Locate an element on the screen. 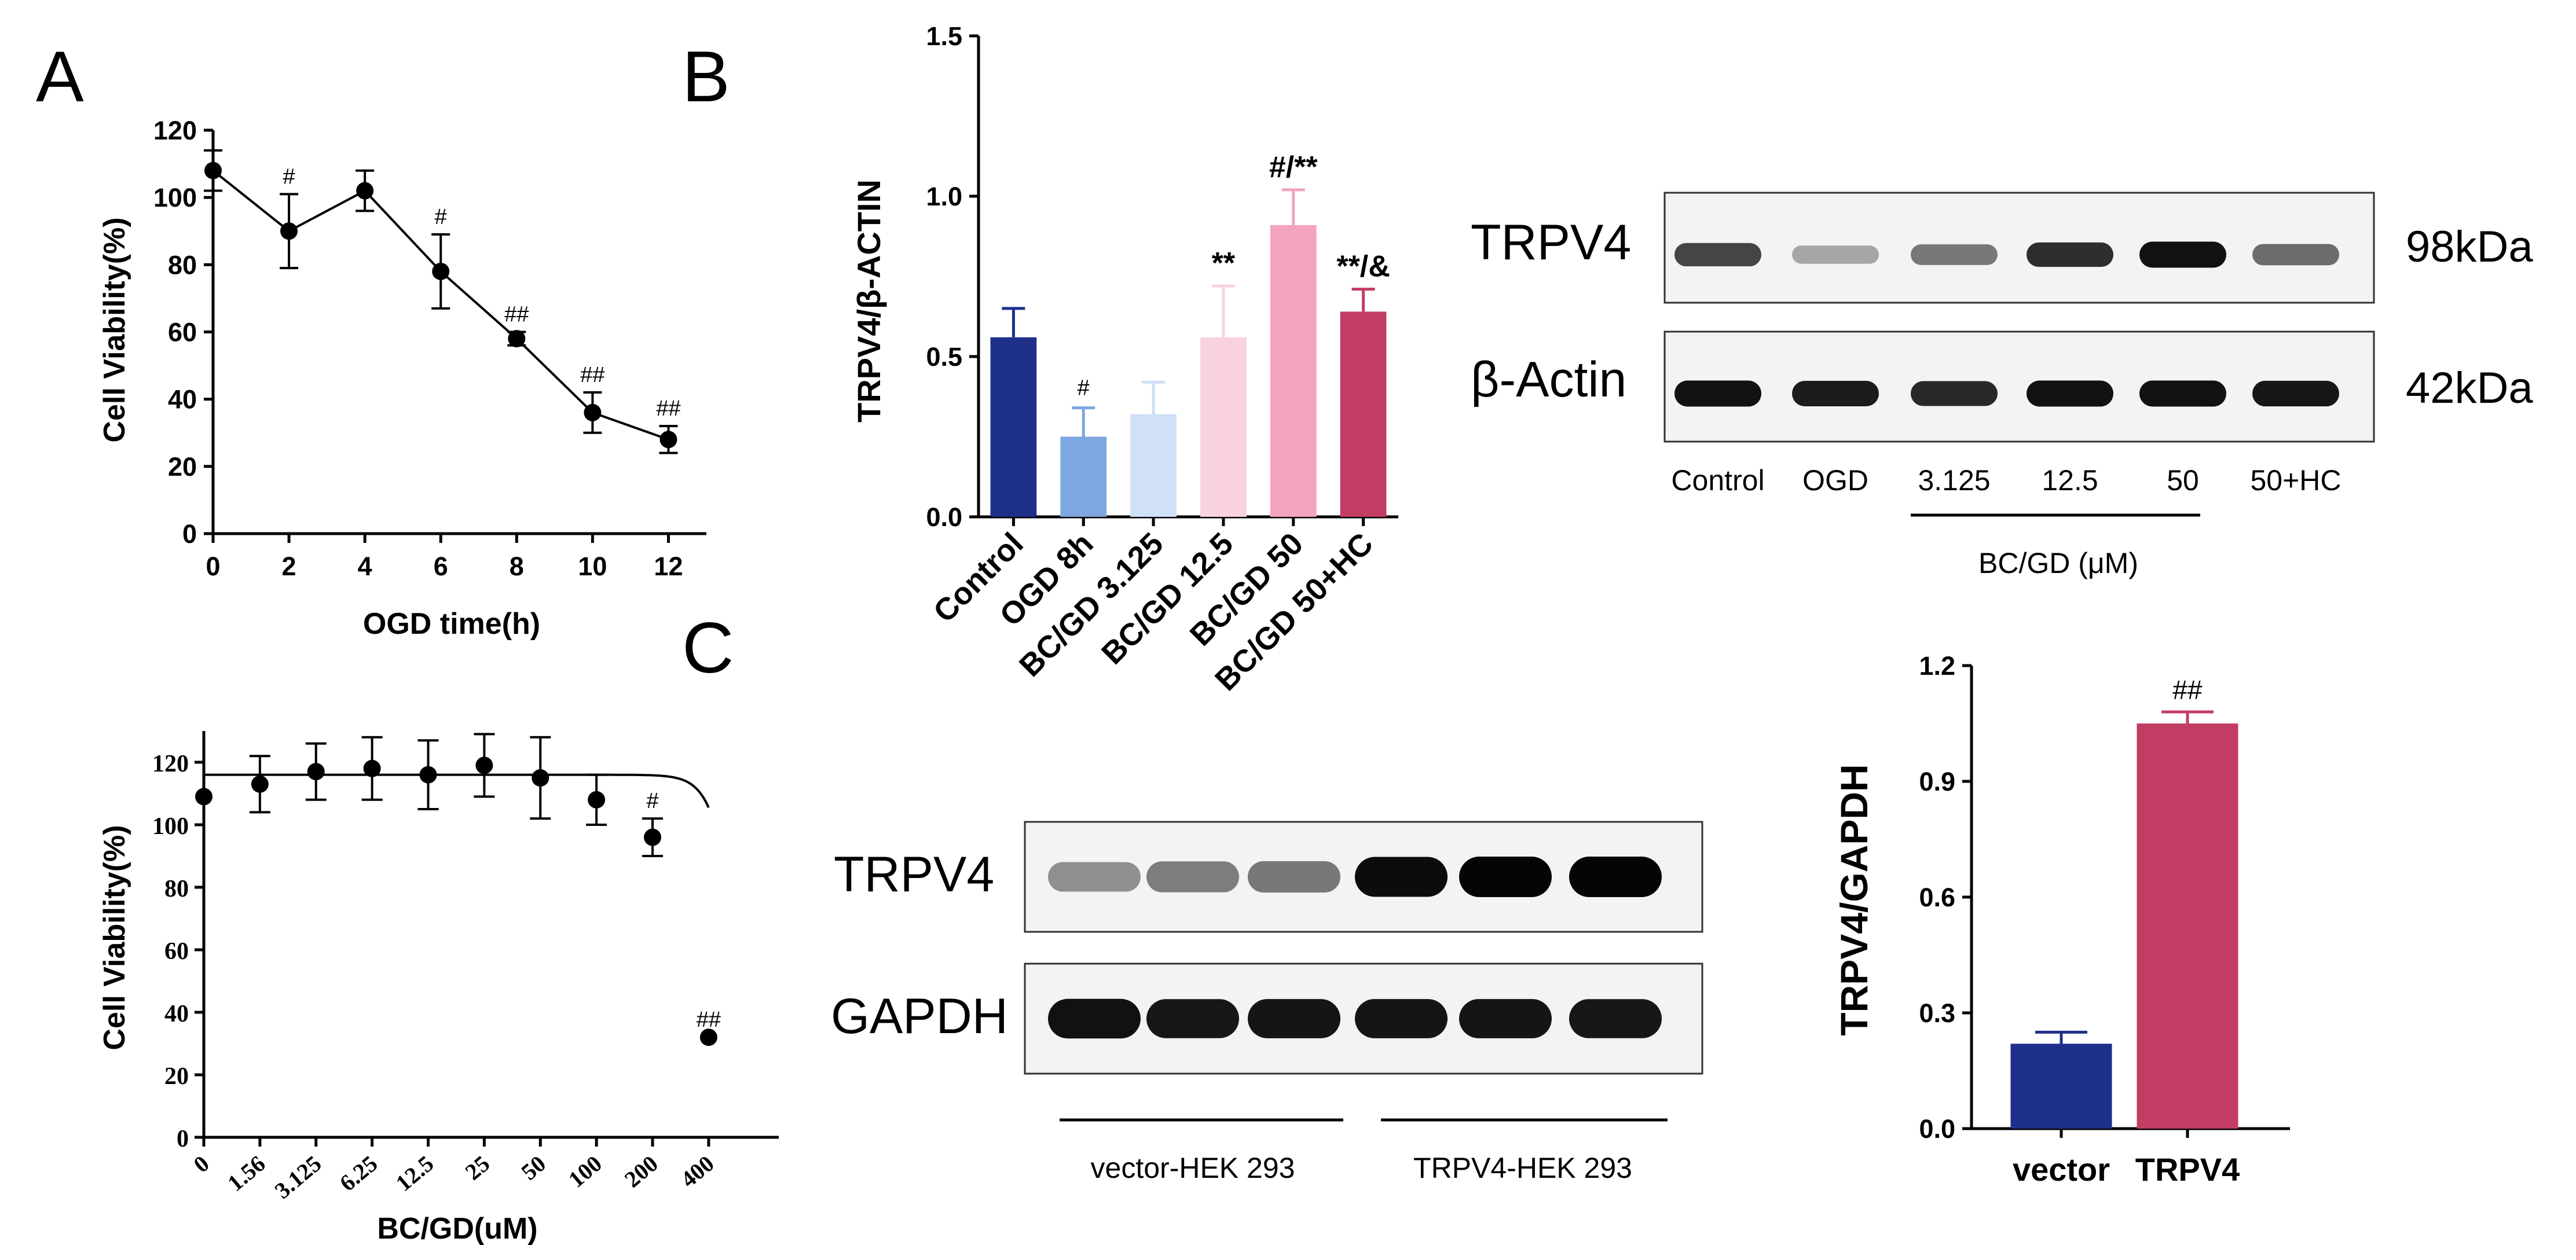  chart-b-ytick-label: 0.5 is located at coordinates (944, 357).